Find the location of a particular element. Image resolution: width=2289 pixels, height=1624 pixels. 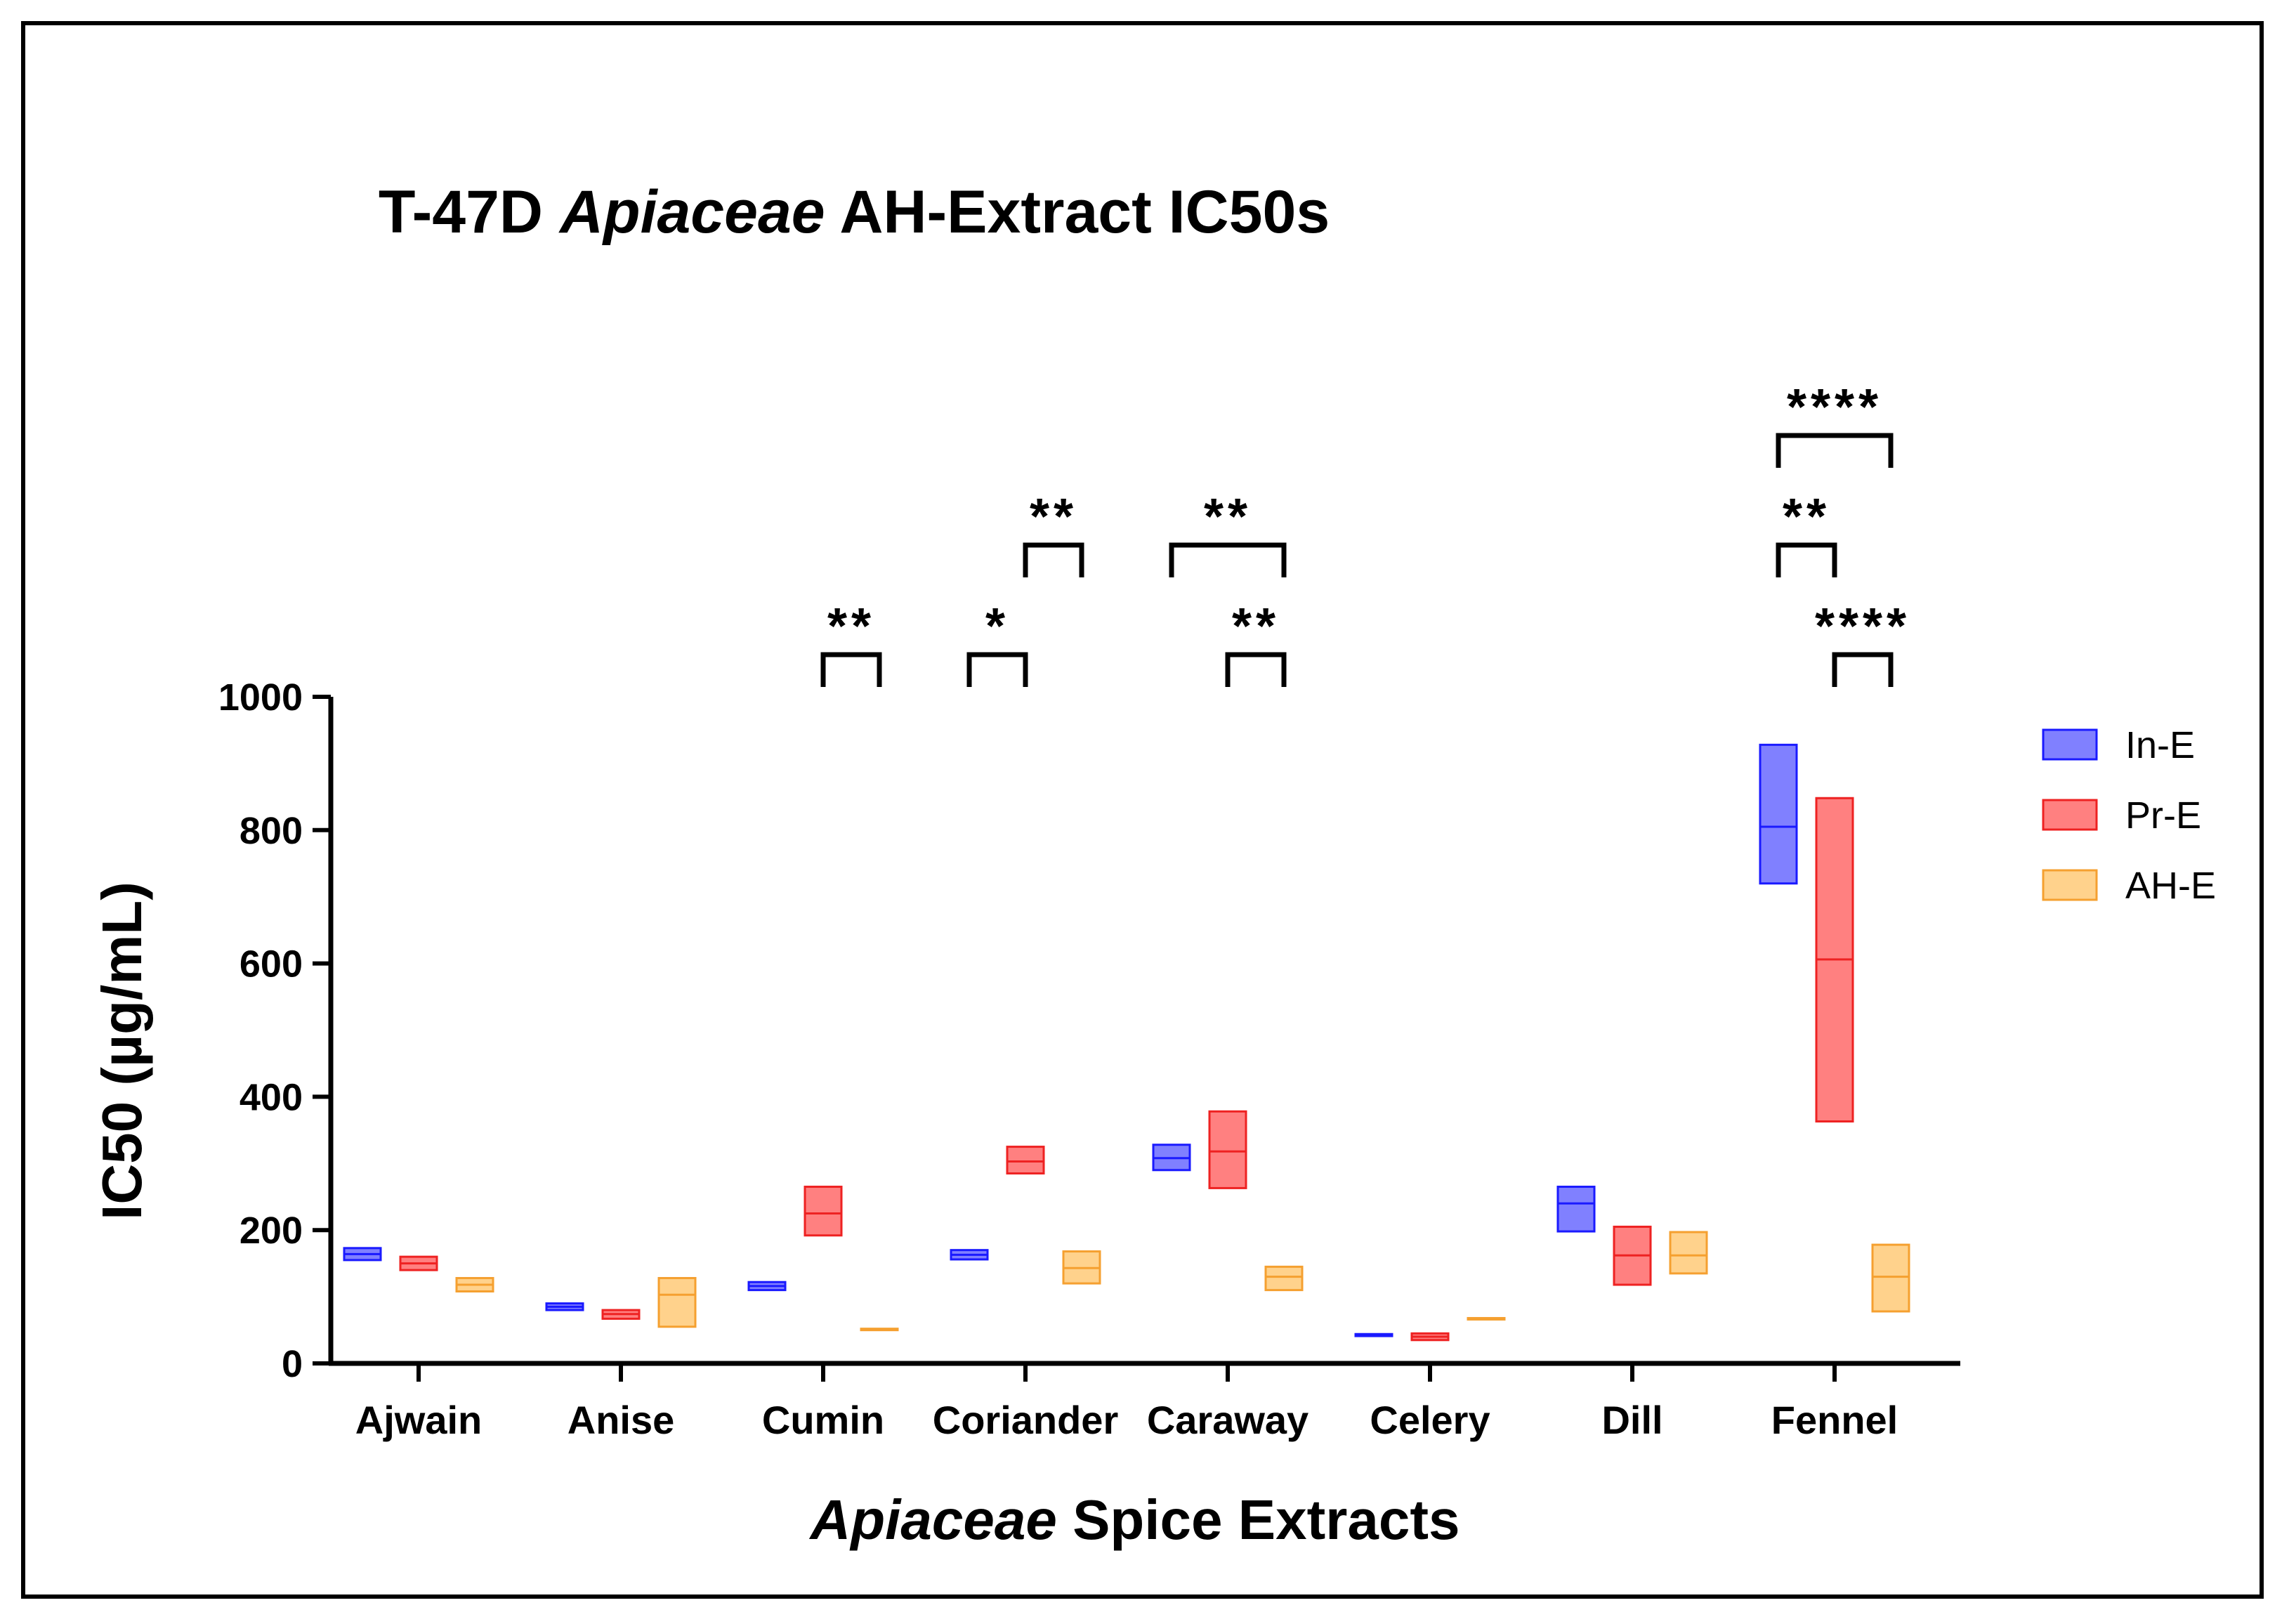

category-label-dill: Dill is located at coordinates (1631, 1420).